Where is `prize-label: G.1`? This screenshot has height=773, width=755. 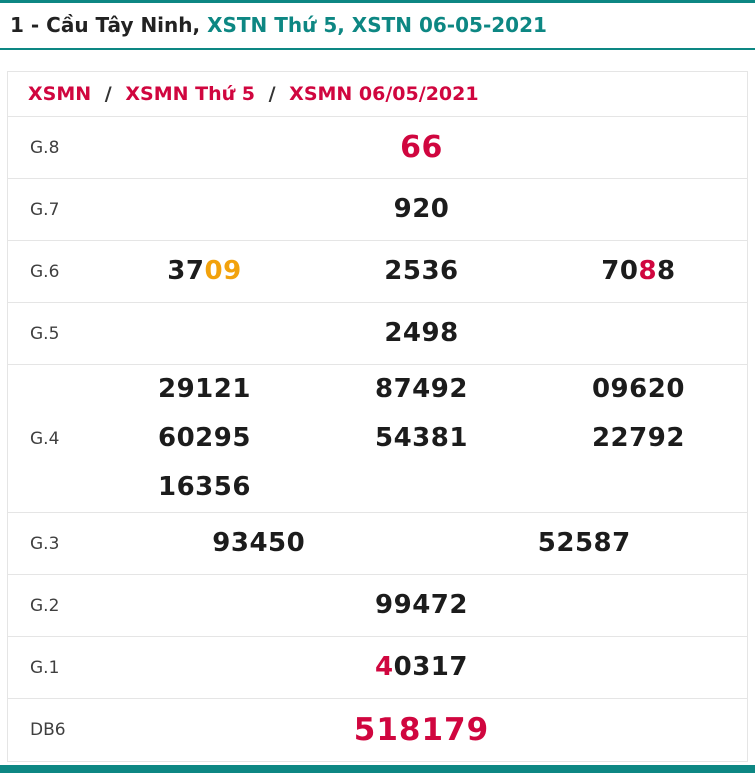
prize-label: G.1 is located at coordinates (45, 667).